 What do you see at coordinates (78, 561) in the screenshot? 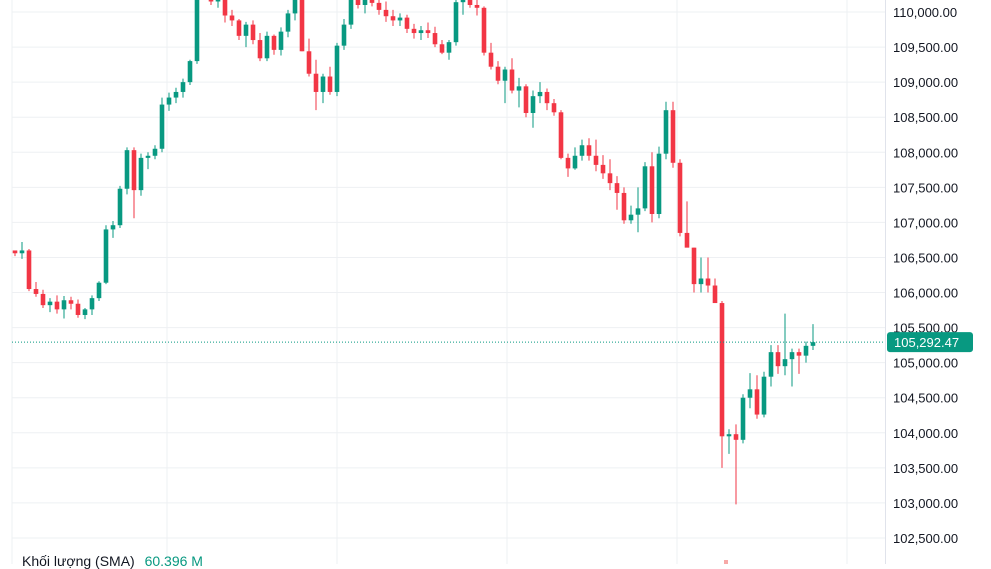
I see `volume-legend-label: Khối lượng (SMA)` at bounding box center [78, 561].